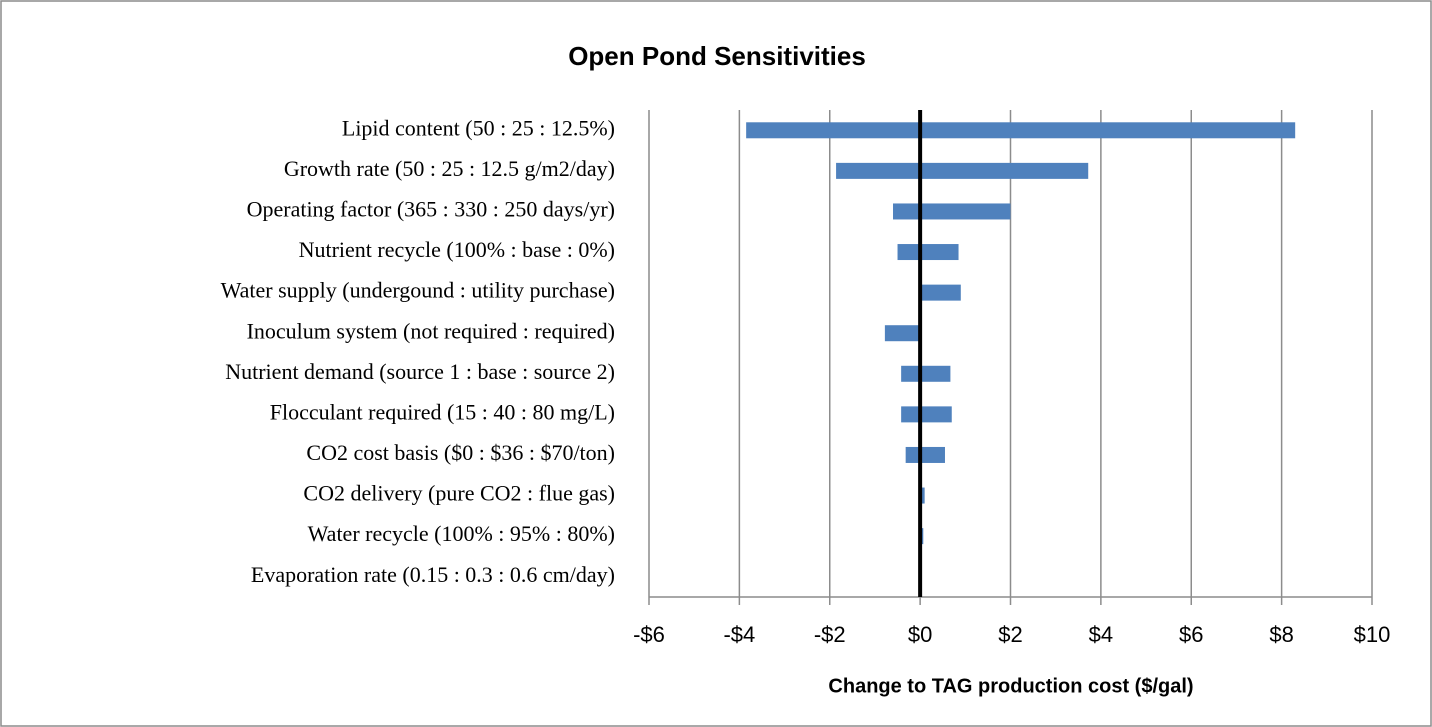 The width and height of the screenshot is (1432, 727). Describe the element at coordinates (461, 533) in the screenshot. I see `y-tick-label: Water recycle (100% : 95% : 80%)` at that location.